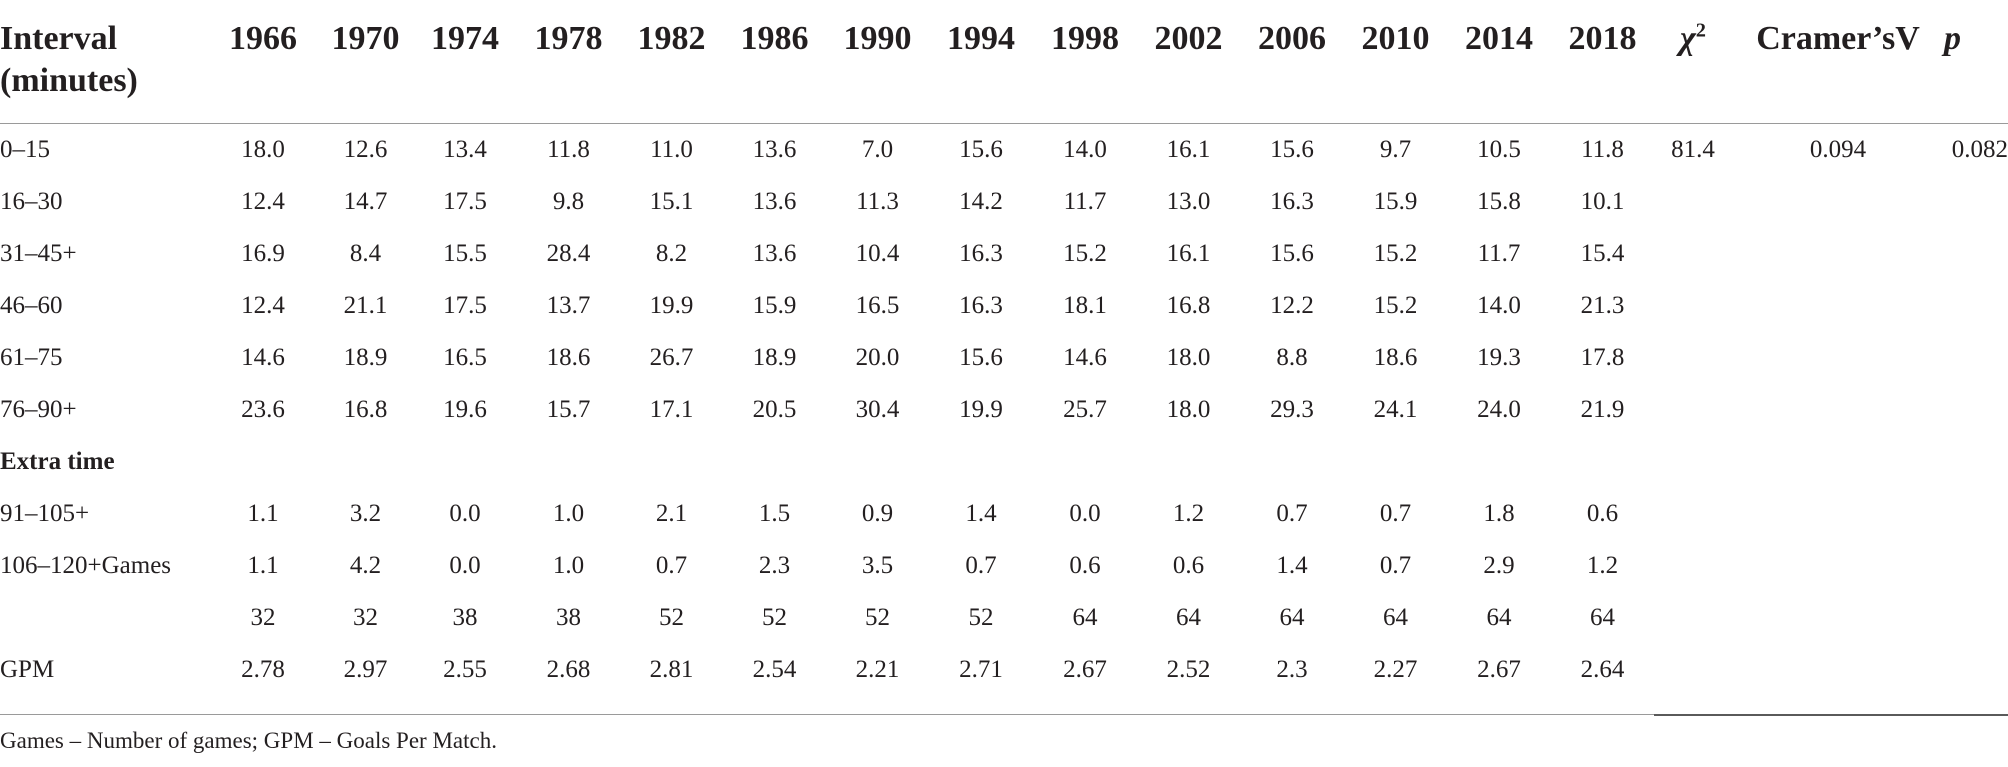  I want to click on table-cell: 4.2, so click(365, 565).